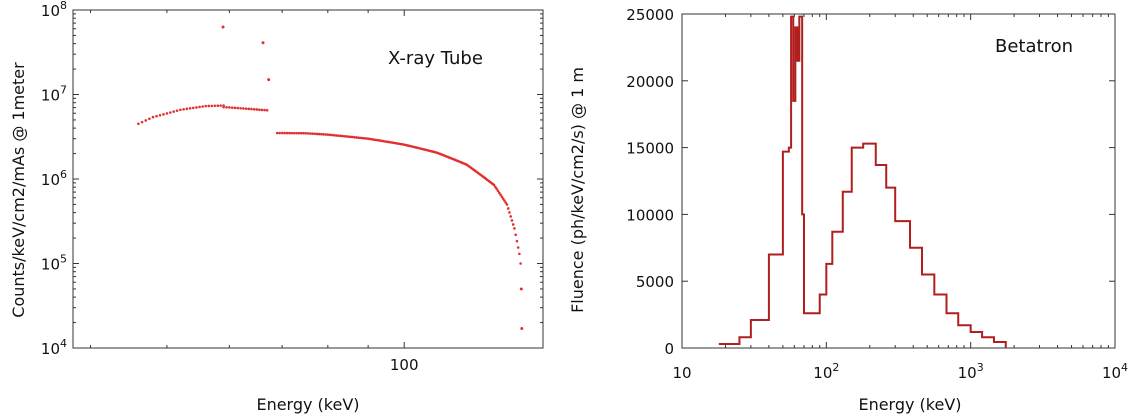 This screenshot has width=1130, height=419. I want to click on left-y-tick-label: 10⁵, so click(54, 263).